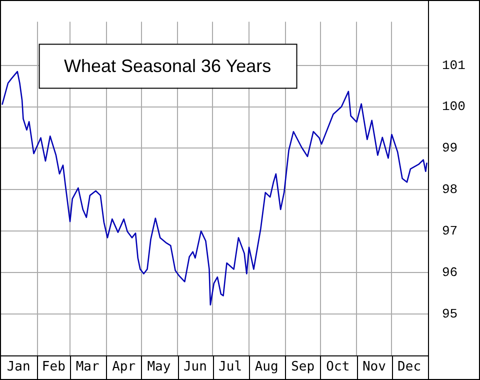 This screenshot has height=380, width=480. What do you see at coordinates (266, 367) in the screenshot?
I see `x-tick-label: Aug` at bounding box center [266, 367].